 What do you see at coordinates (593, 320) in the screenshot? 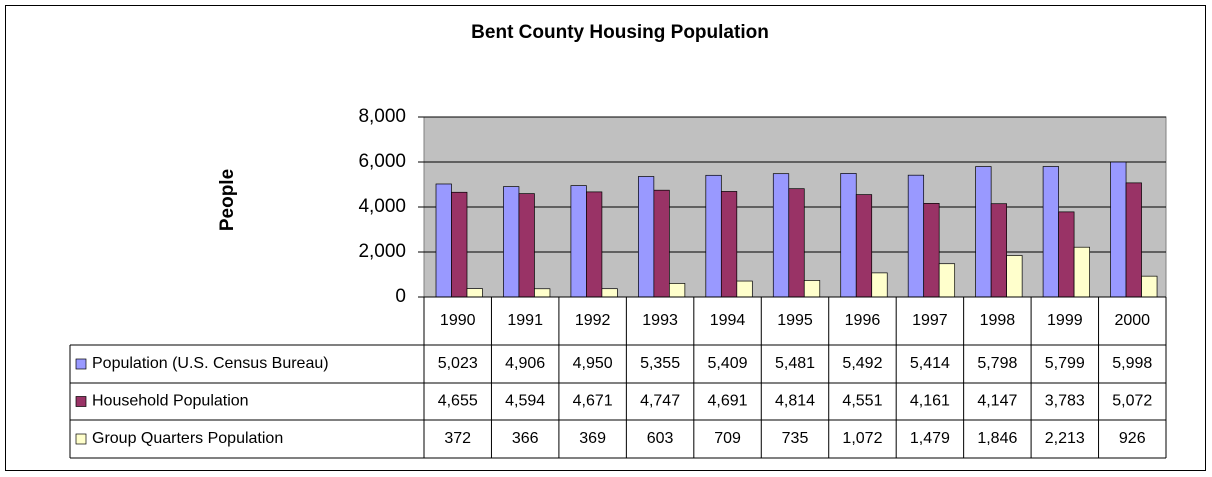
I see `x-tick-label: 1992` at bounding box center [593, 320].